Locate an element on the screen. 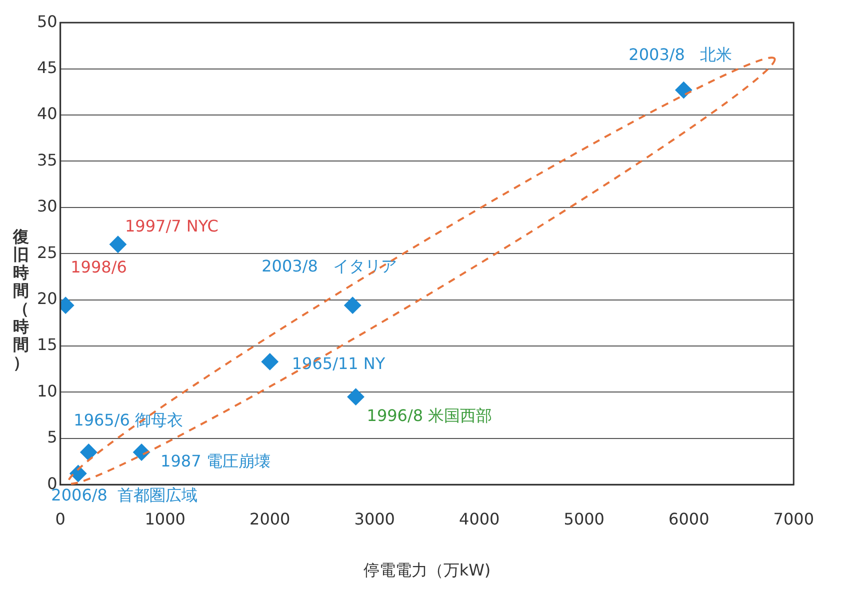  annotation: 1996/8 米国西部 is located at coordinates (429, 414).